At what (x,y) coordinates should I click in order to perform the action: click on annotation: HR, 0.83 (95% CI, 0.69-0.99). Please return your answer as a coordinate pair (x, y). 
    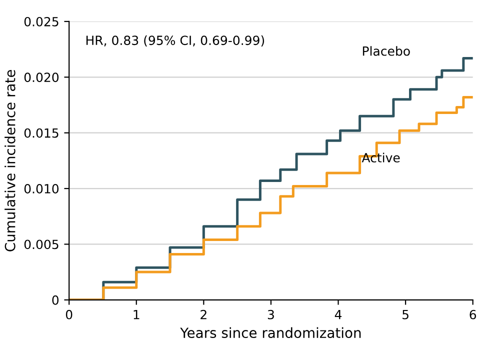
    Looking at the image, I should click on (175, 41).